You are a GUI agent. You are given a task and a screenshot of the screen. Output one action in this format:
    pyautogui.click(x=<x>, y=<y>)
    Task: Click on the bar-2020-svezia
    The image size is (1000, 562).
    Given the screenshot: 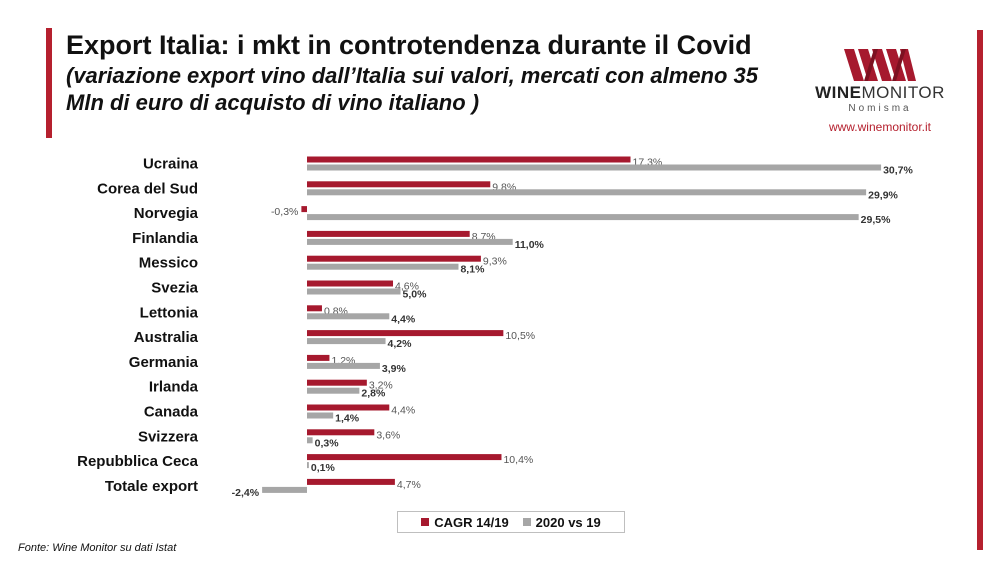 What is the action you would take?
    pyautogui.click(x=354, y=291)
    